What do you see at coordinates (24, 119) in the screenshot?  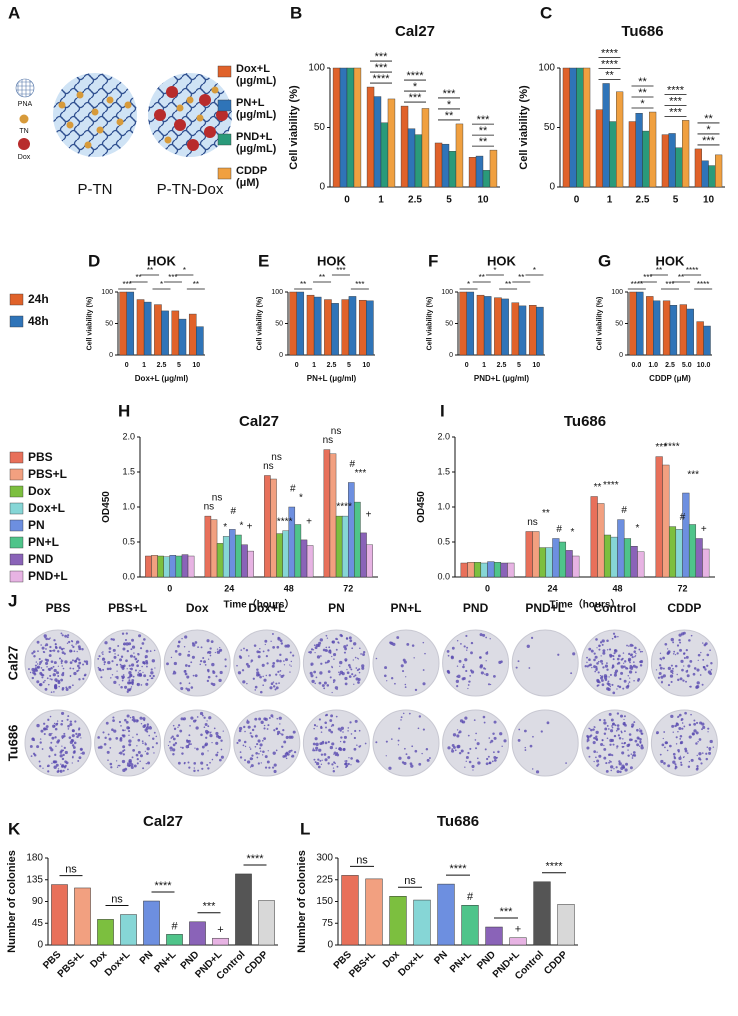 I see `tn-icon` at bounding box center [24, 119].